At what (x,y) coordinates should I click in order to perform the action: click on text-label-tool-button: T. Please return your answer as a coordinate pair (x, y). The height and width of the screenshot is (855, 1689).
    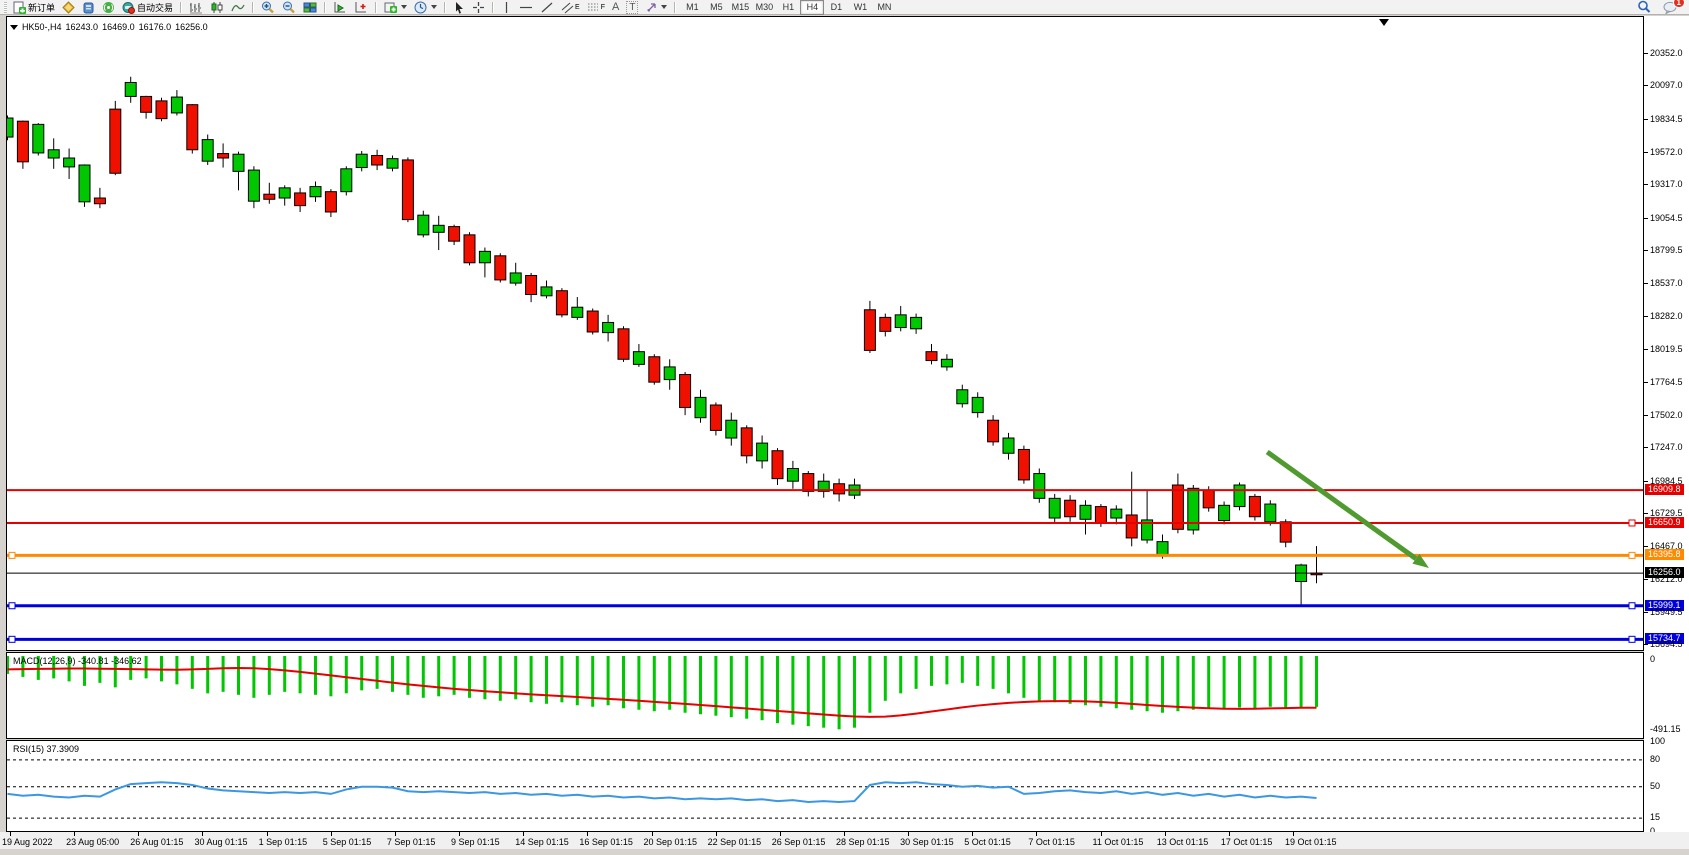
    Looking at the image, I should click on (632, 7).